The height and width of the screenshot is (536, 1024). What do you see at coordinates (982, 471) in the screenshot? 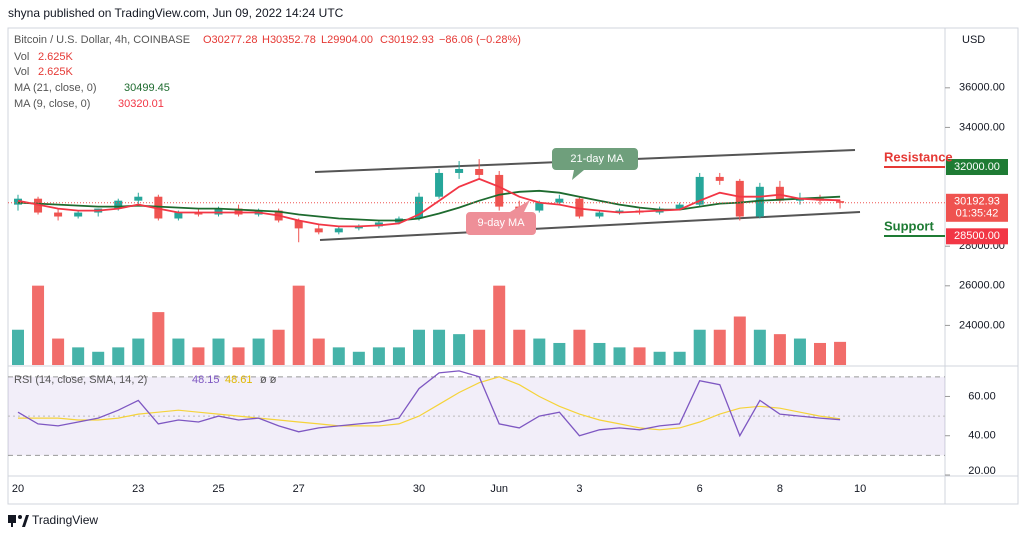
I see `rsi-tick-label: 20.00` at bounding box center [982, 471].